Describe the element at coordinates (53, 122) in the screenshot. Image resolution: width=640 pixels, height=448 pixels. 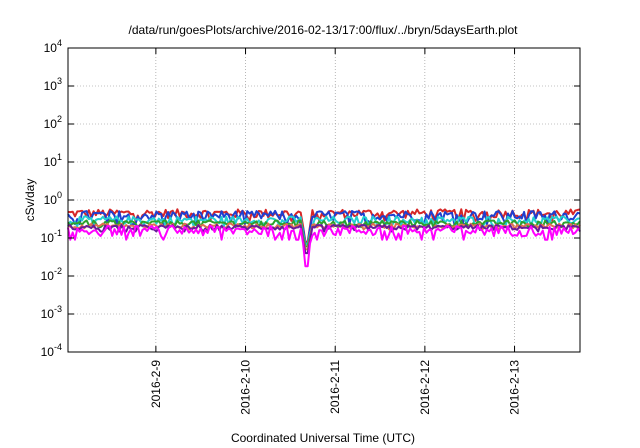
I see `y-tick-label: 10²` at that location.